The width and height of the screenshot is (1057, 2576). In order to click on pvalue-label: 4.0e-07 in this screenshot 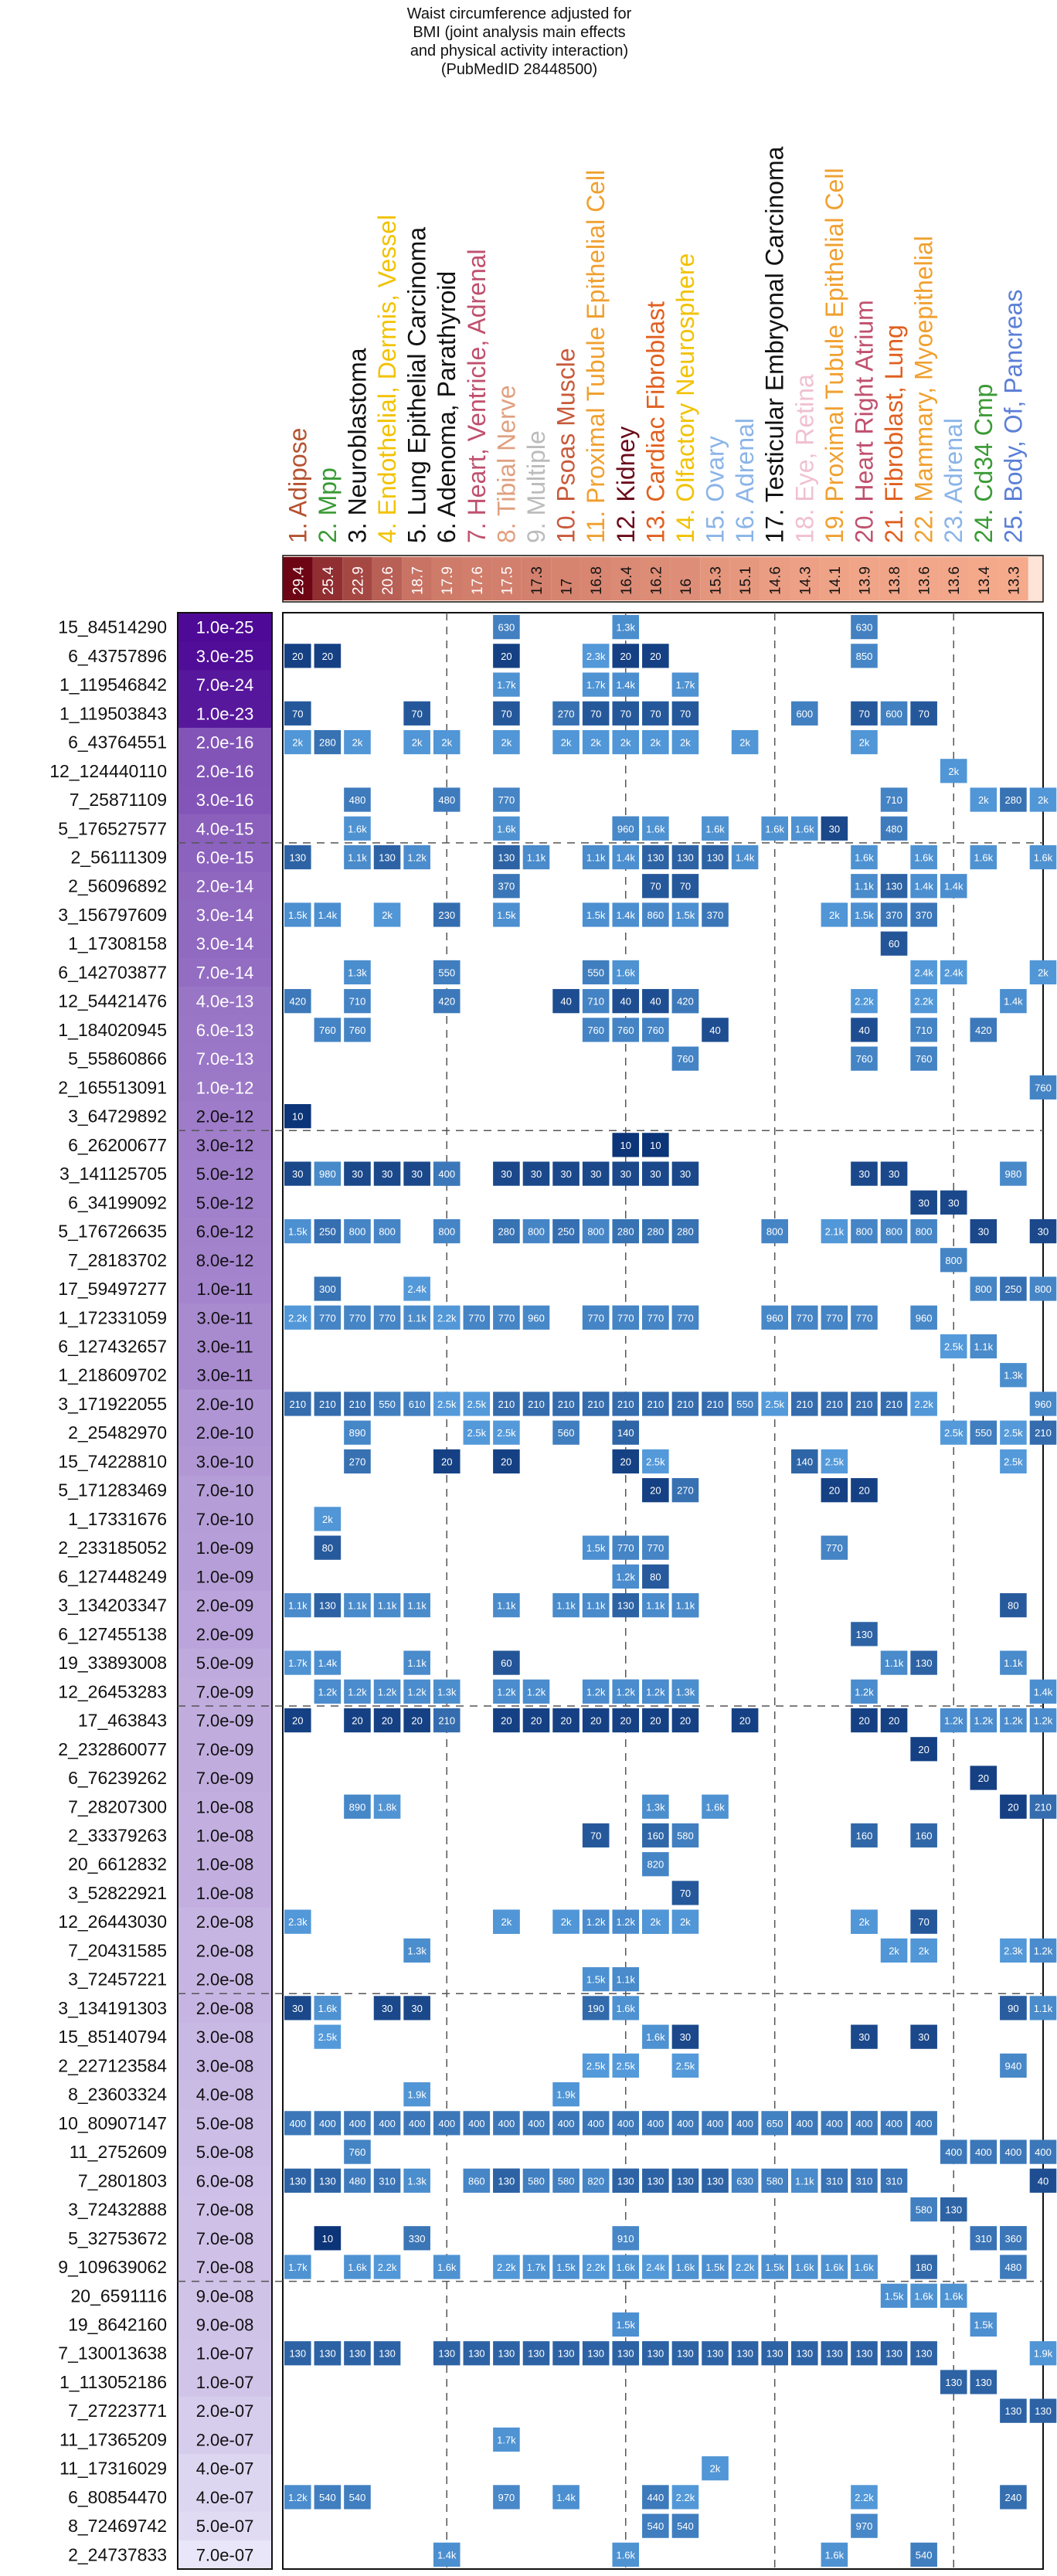, I will do `click(225, 2497)`.